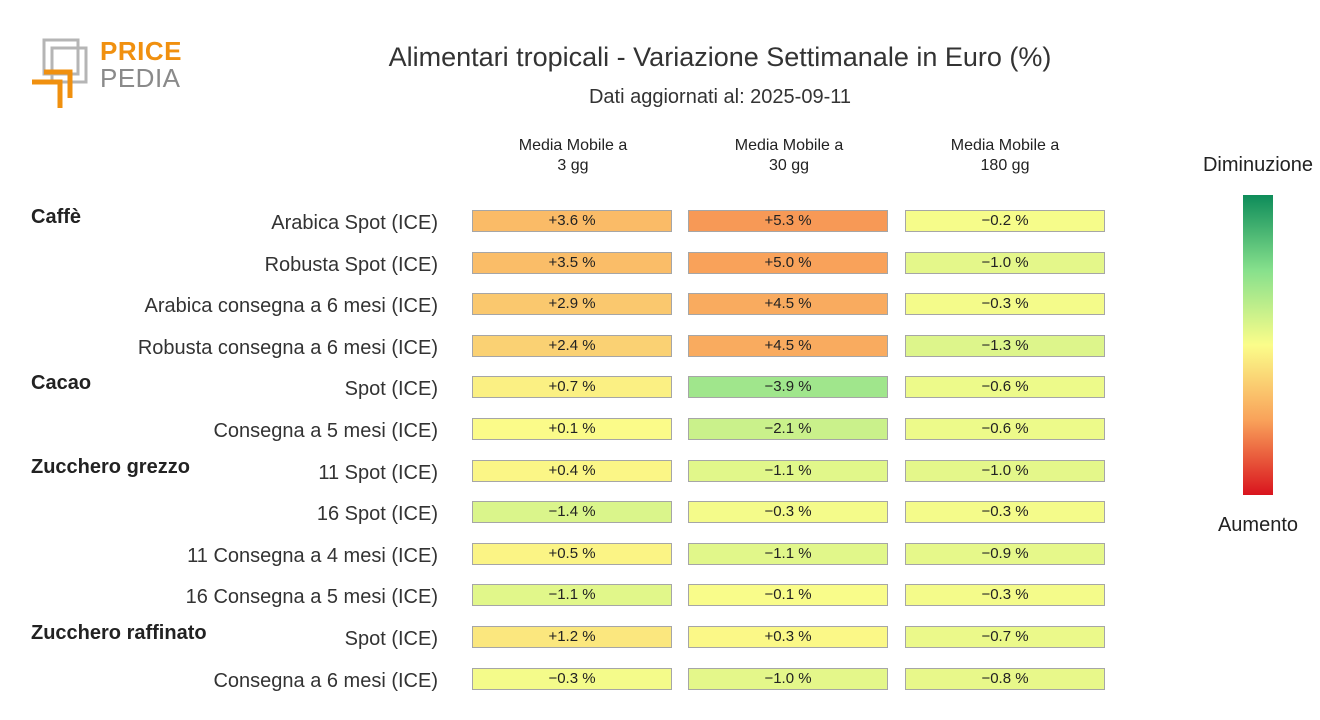 This screenshot has width=1320, height=720. I want to click on heatmap-cell: +3.5 %, so click(572, 263).